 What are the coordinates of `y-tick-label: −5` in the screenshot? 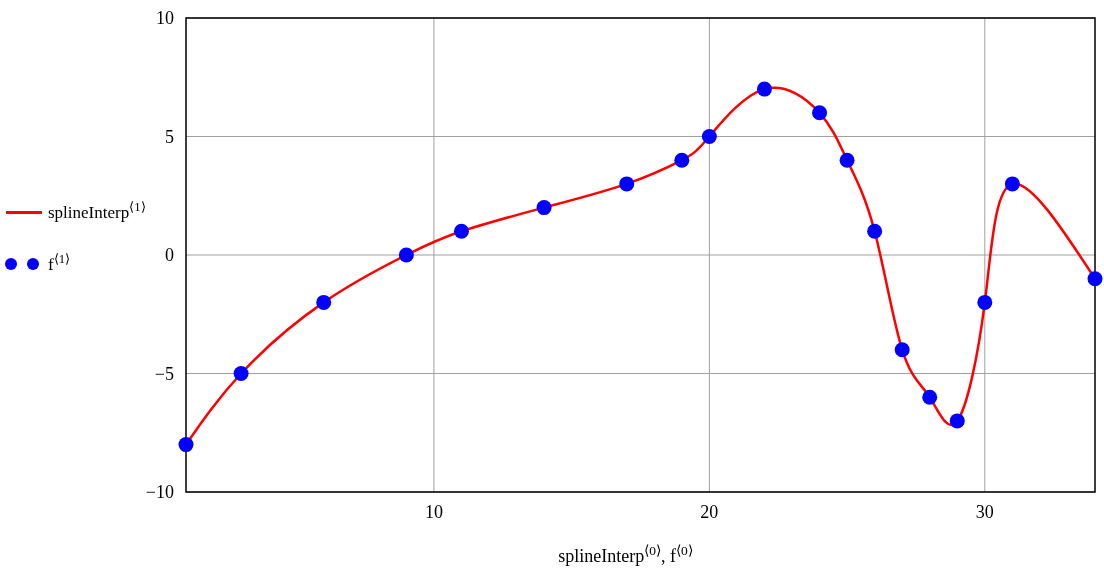 It's located at (164, 373).